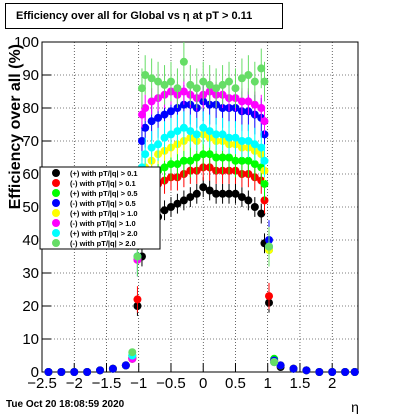 The height and width of the screenshot is (414, 400). I want to click on y-tick-label: 50, so click(30, 207).